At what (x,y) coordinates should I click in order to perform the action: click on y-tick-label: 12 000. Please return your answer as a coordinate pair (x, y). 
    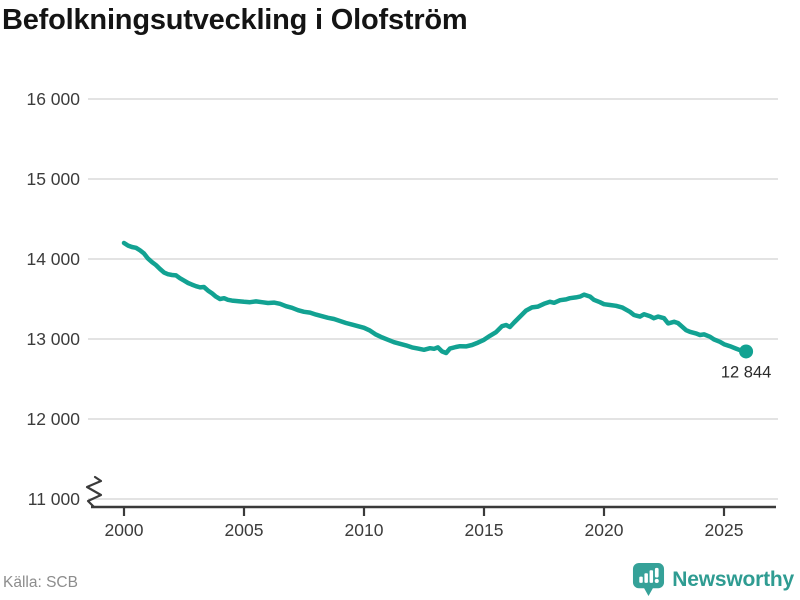
    Looking at the image, I should click on (53, 419).